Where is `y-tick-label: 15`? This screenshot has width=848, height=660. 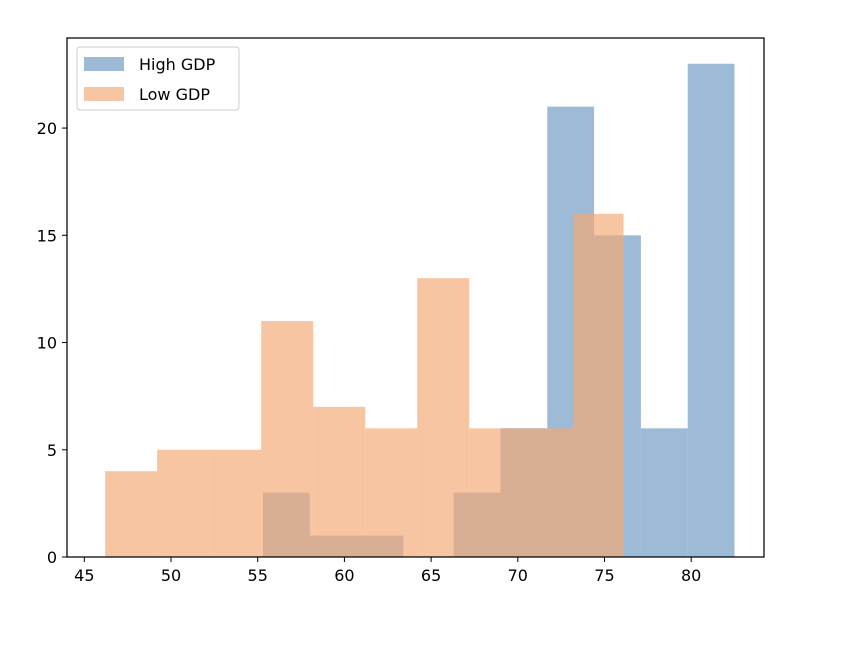 y-tick-label: 15 is located at coordinates (47, 235).